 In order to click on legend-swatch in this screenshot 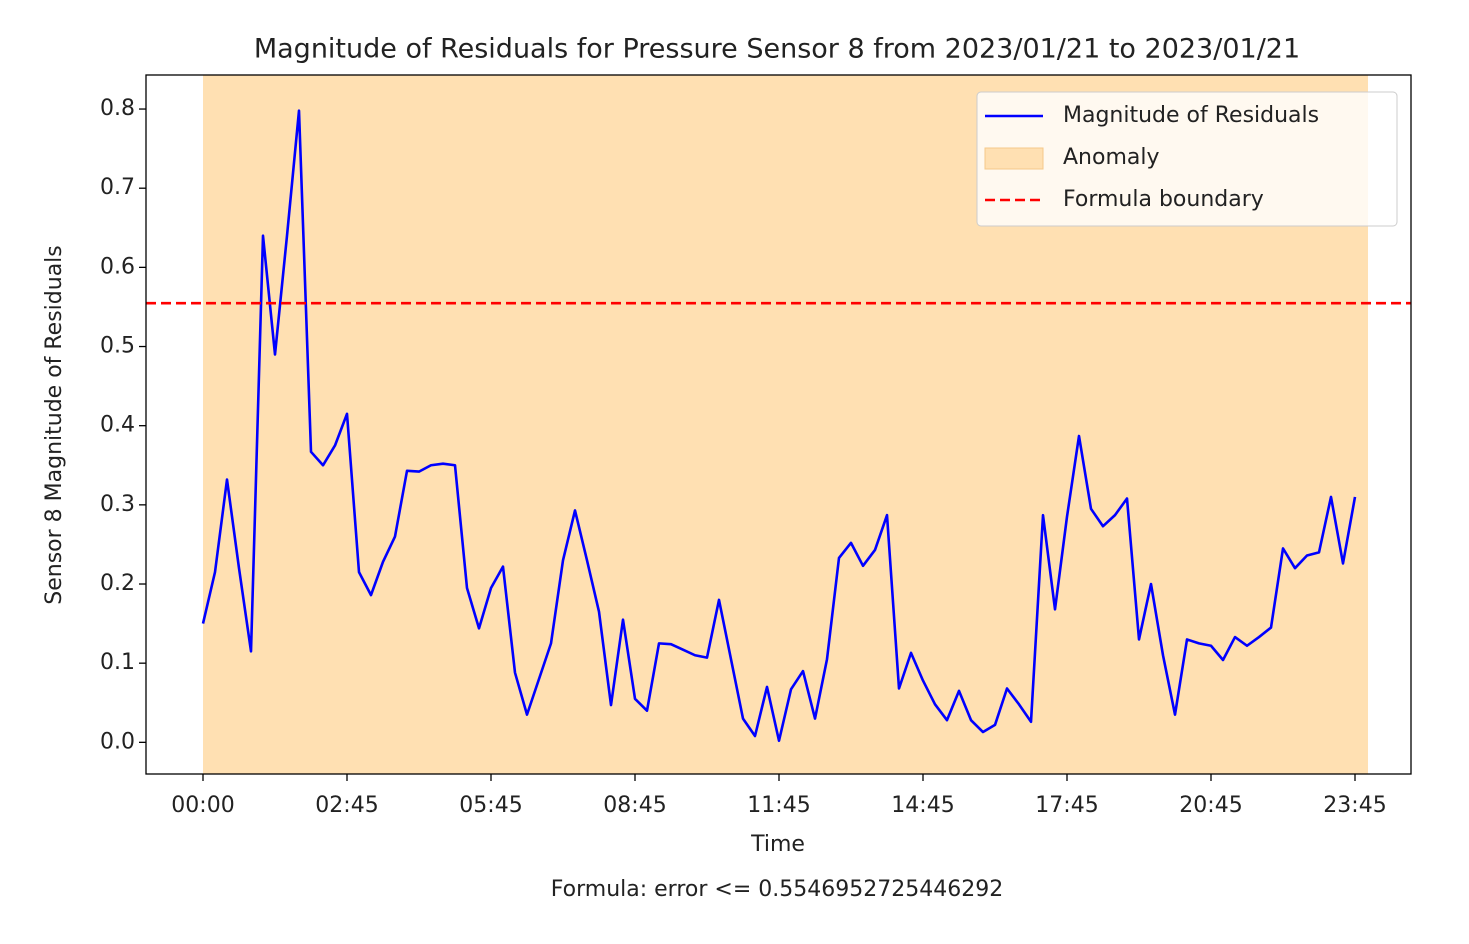, I will do `click(1014, 158)`.